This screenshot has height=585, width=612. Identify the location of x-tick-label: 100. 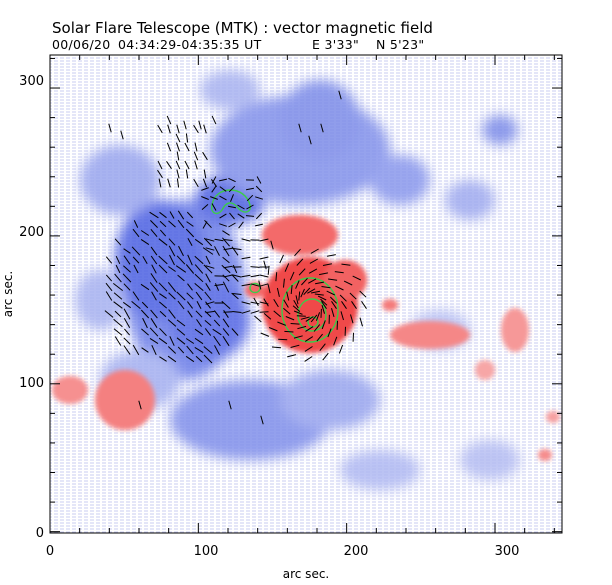
(206, 551).